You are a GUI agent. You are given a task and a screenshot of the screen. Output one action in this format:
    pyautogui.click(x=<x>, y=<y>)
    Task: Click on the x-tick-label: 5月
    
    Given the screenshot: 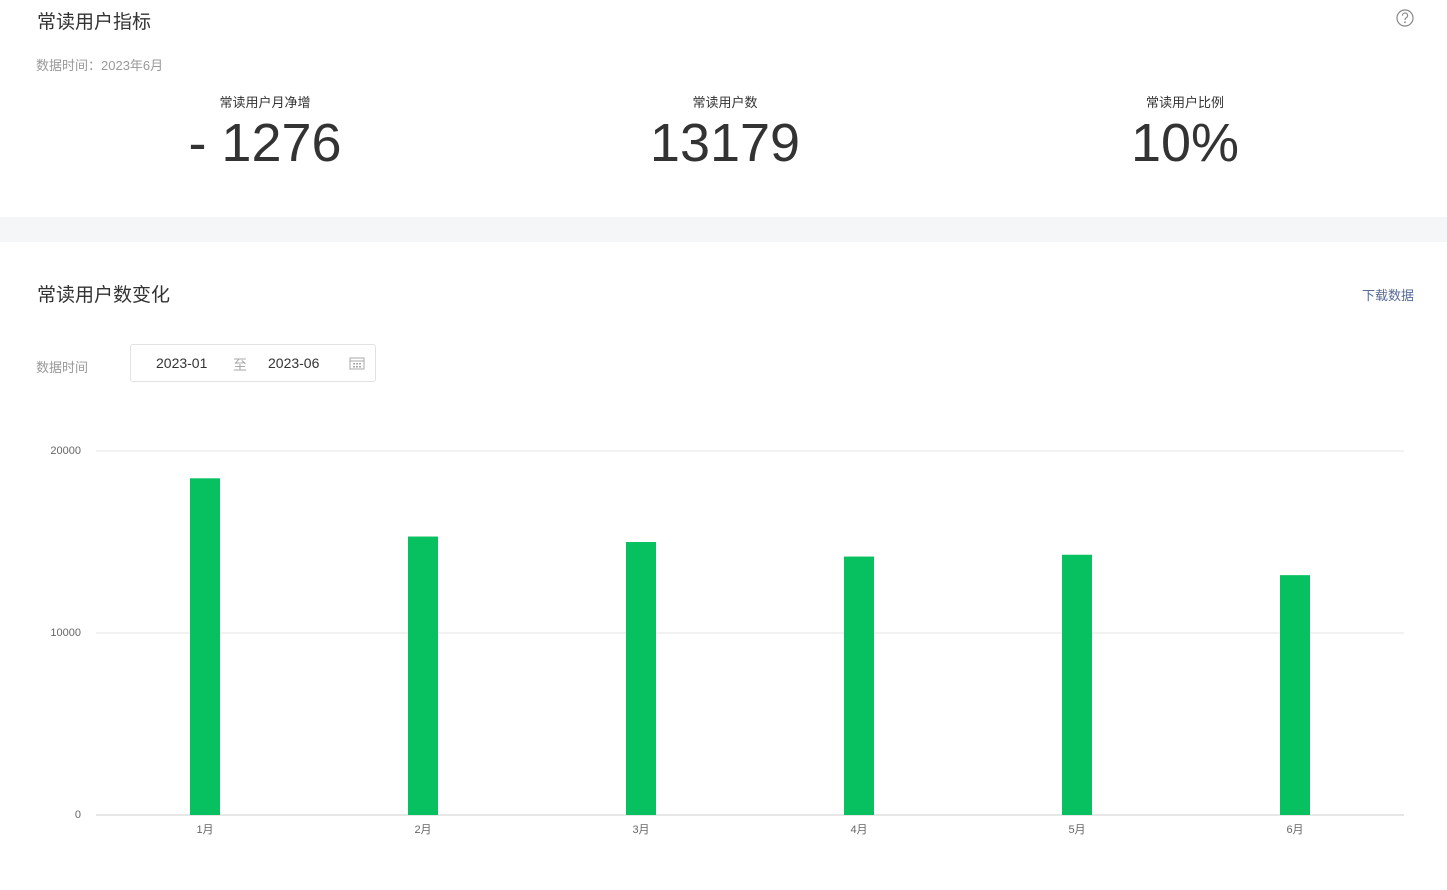 What is the action you would take?
    pyautogui.click(x=1076, y=830)
    